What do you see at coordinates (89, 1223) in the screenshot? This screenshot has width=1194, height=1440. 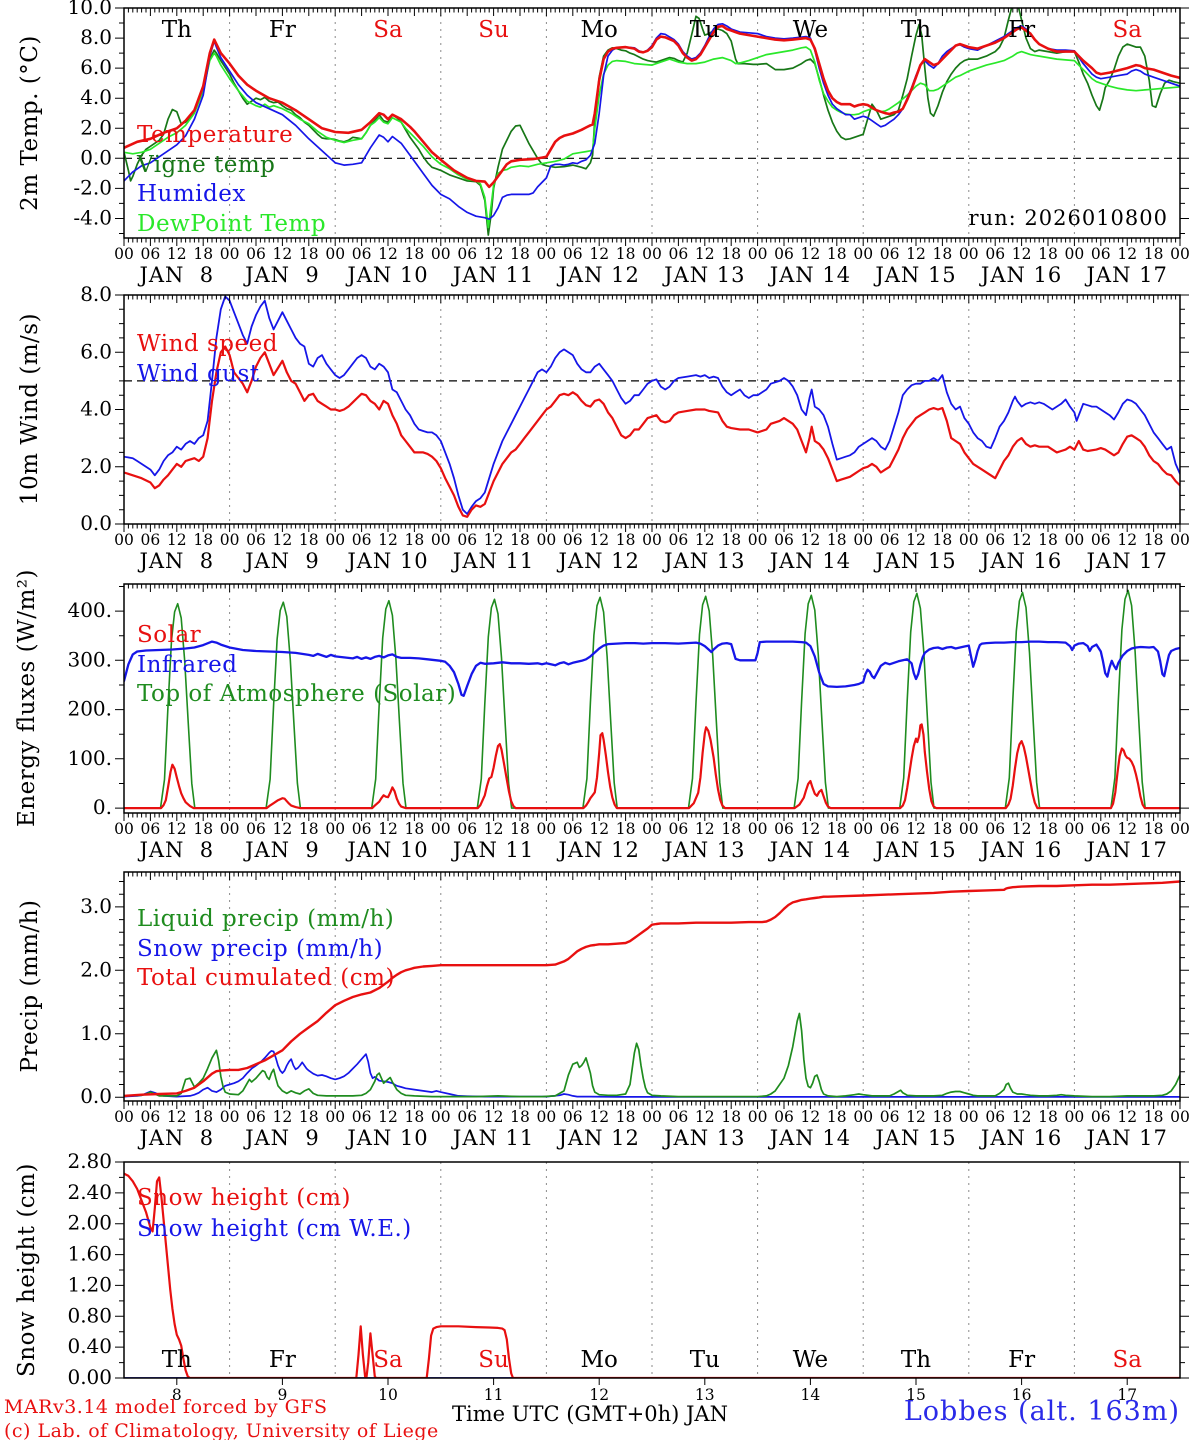 I see `y-tick-label: 2.00` at bounding box center [89, 1223].